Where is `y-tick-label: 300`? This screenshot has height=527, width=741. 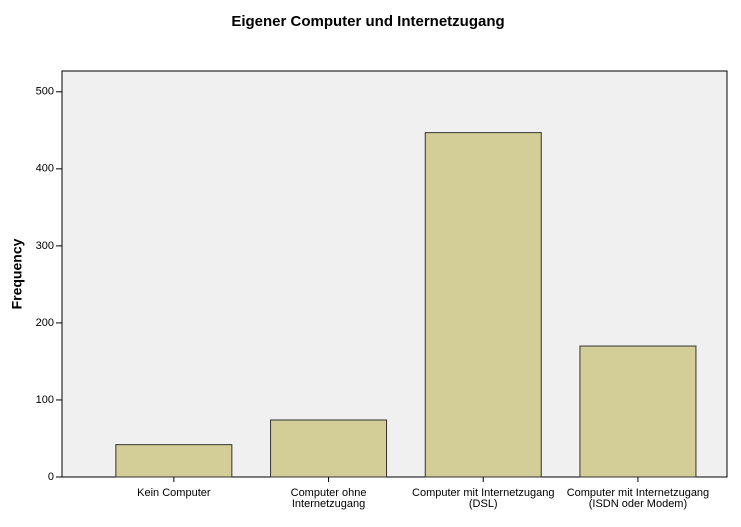 y-tick-label: 300 is located at coordinates (45, 246).